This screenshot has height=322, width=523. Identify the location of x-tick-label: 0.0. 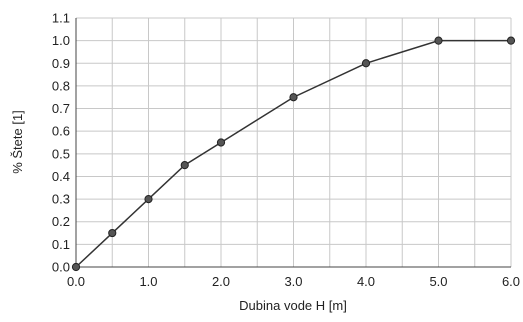
(76, 281).